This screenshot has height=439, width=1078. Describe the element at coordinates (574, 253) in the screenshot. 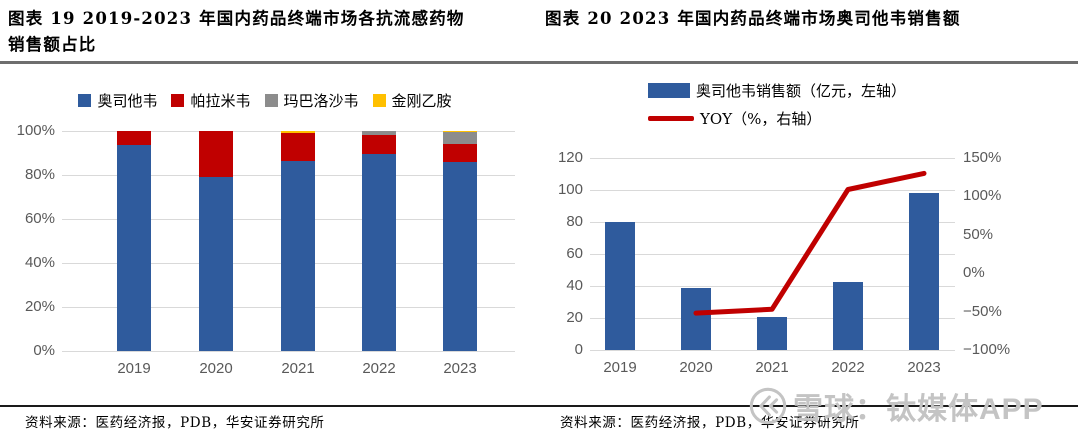

I see `left-y-axis-tick-label: 60` at that location.